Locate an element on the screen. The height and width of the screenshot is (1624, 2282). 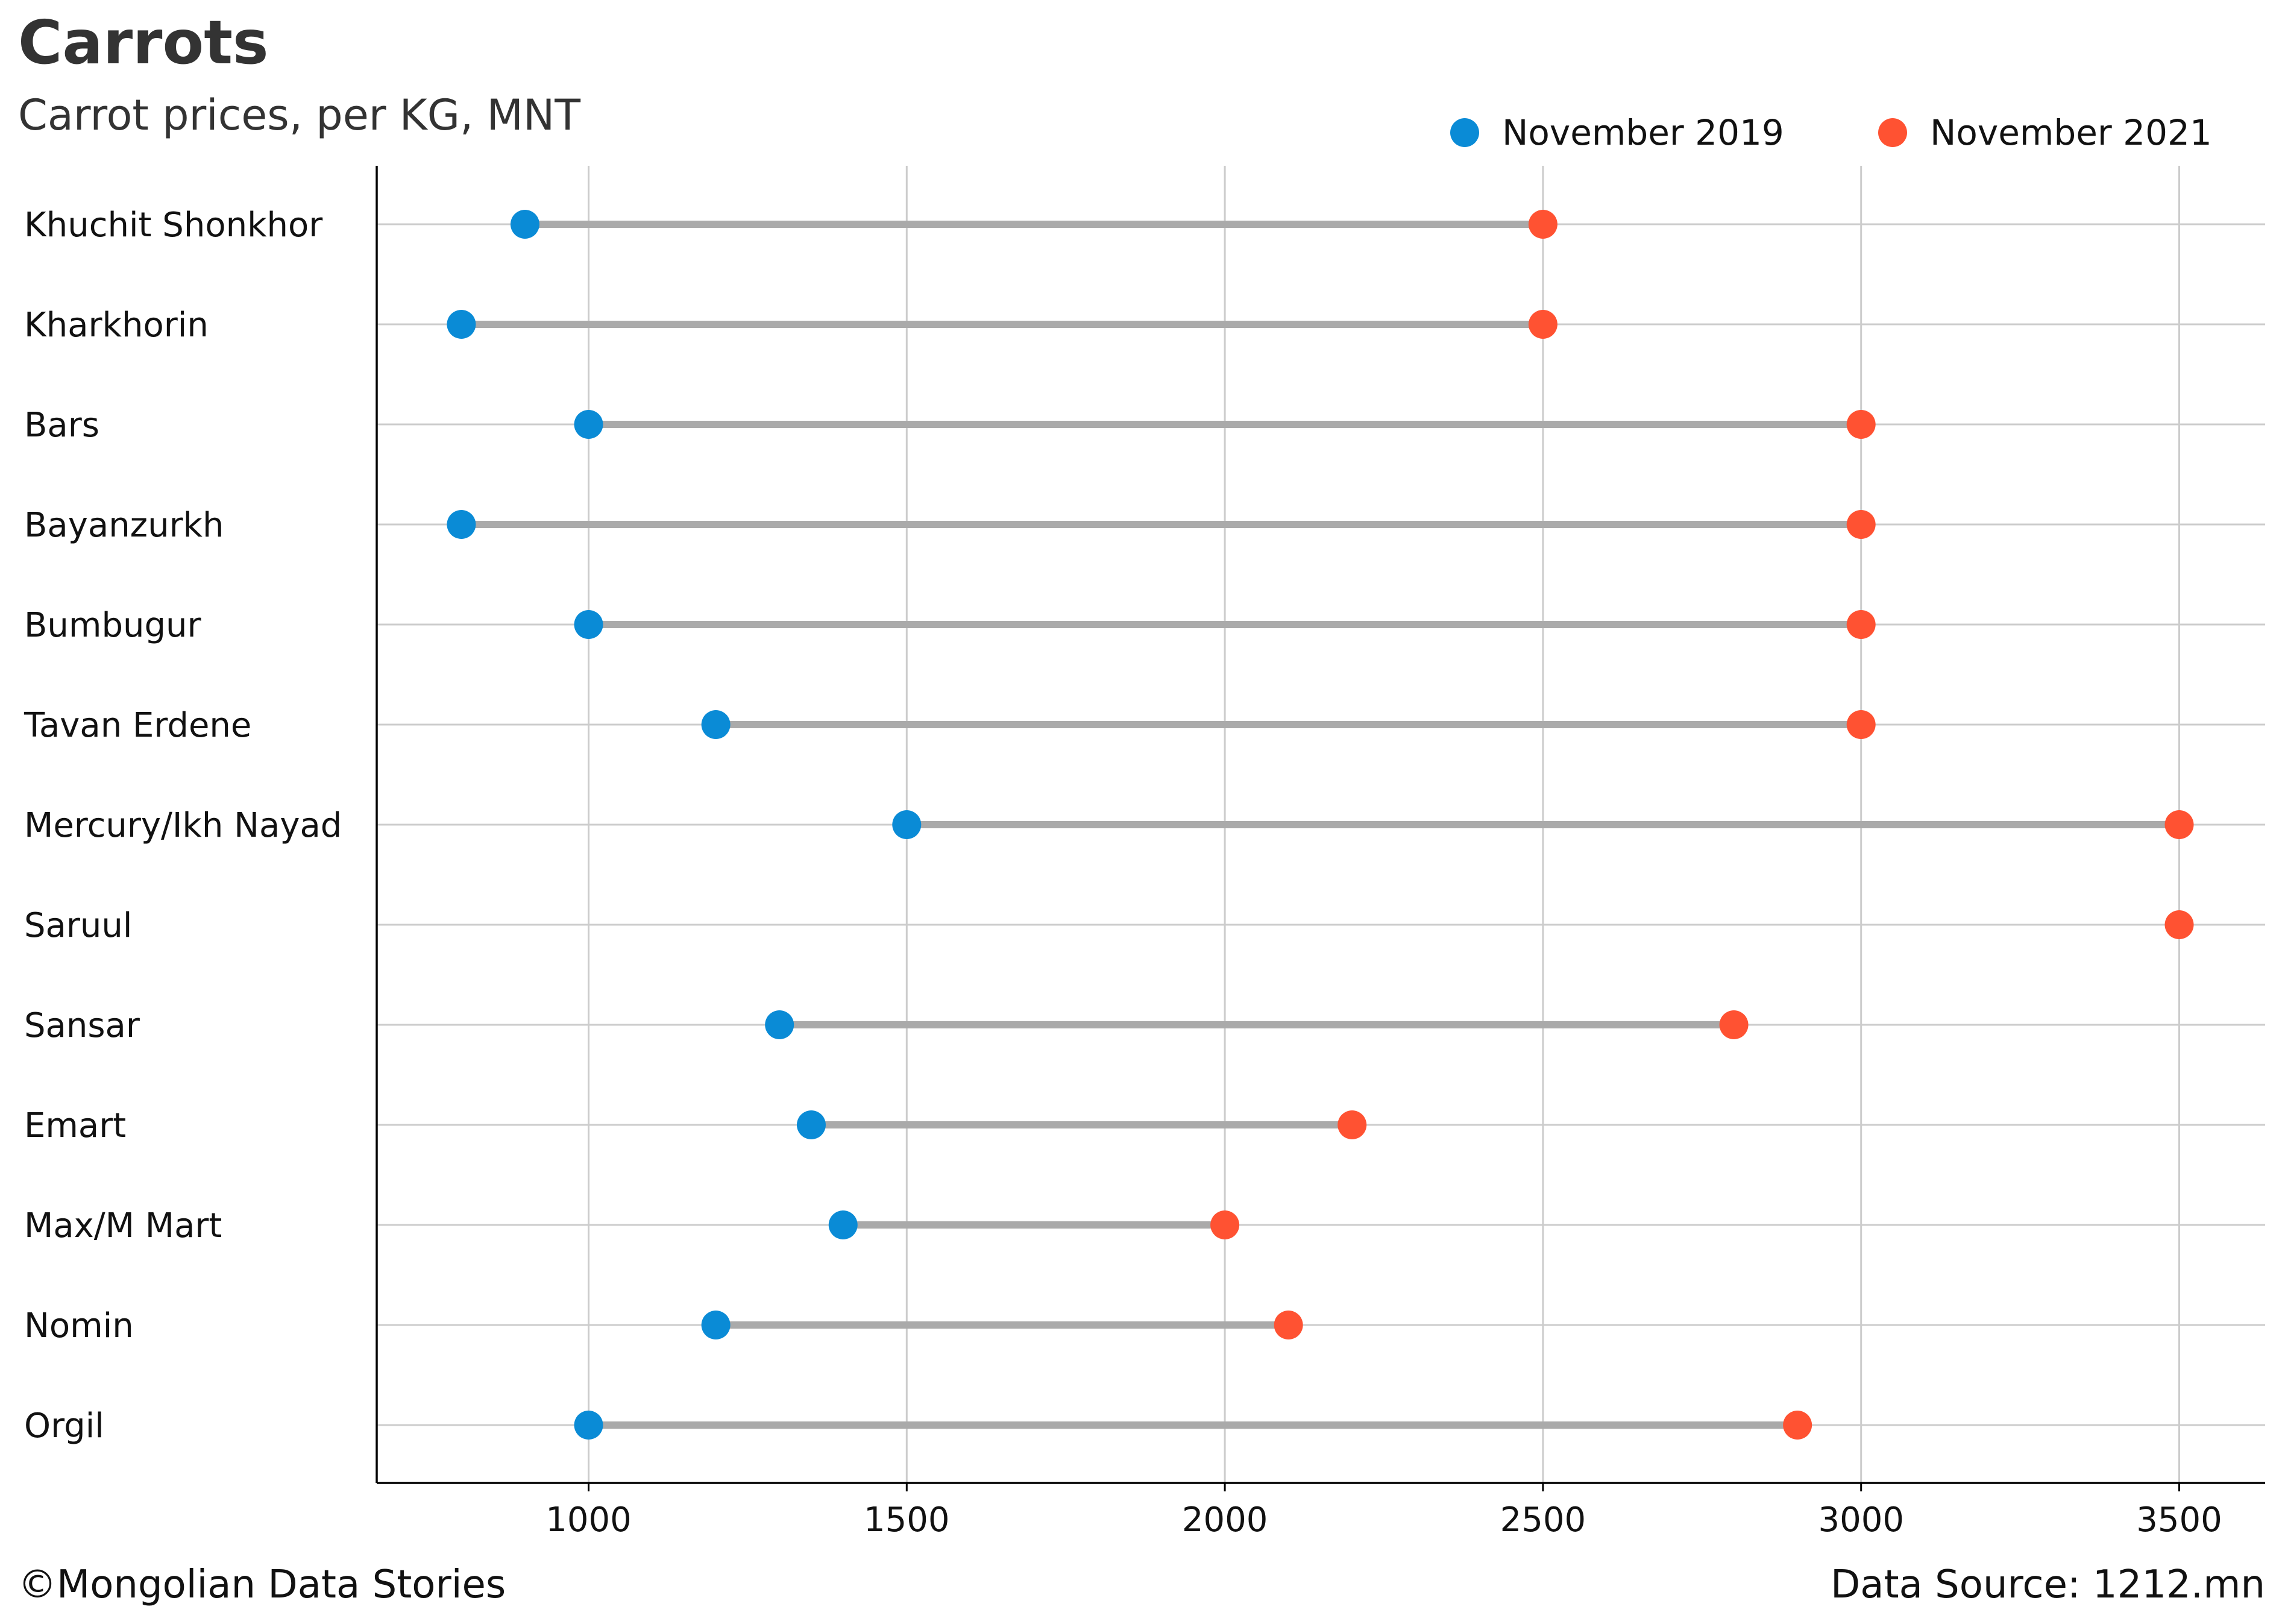
x-tick-label: 1000 is located at coordinates (588, 1520).